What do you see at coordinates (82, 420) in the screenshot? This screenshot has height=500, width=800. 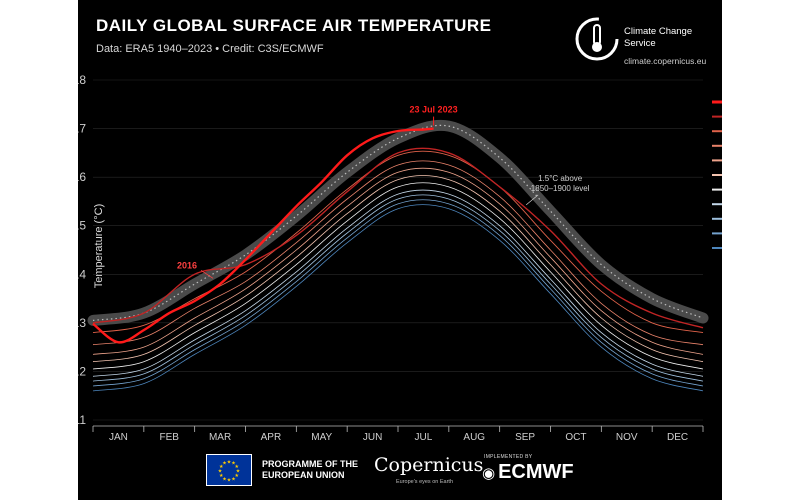 I see `y-tick-label: 11` at bounding box center [82, 420].